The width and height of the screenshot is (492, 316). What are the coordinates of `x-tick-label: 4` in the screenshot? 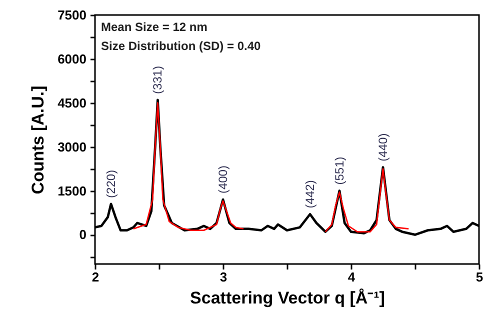 It's located at (352, 277).